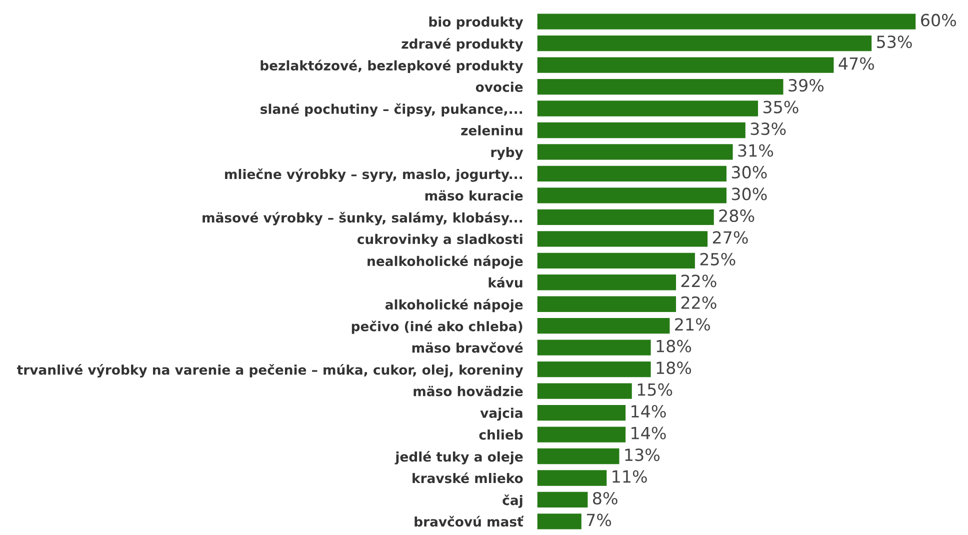 This screenshot has height=535, width=968. Describe the element at coordinates (445, 262) in the screenshot. I see `y-tick-label: nealkoholické nápoje` at that location.